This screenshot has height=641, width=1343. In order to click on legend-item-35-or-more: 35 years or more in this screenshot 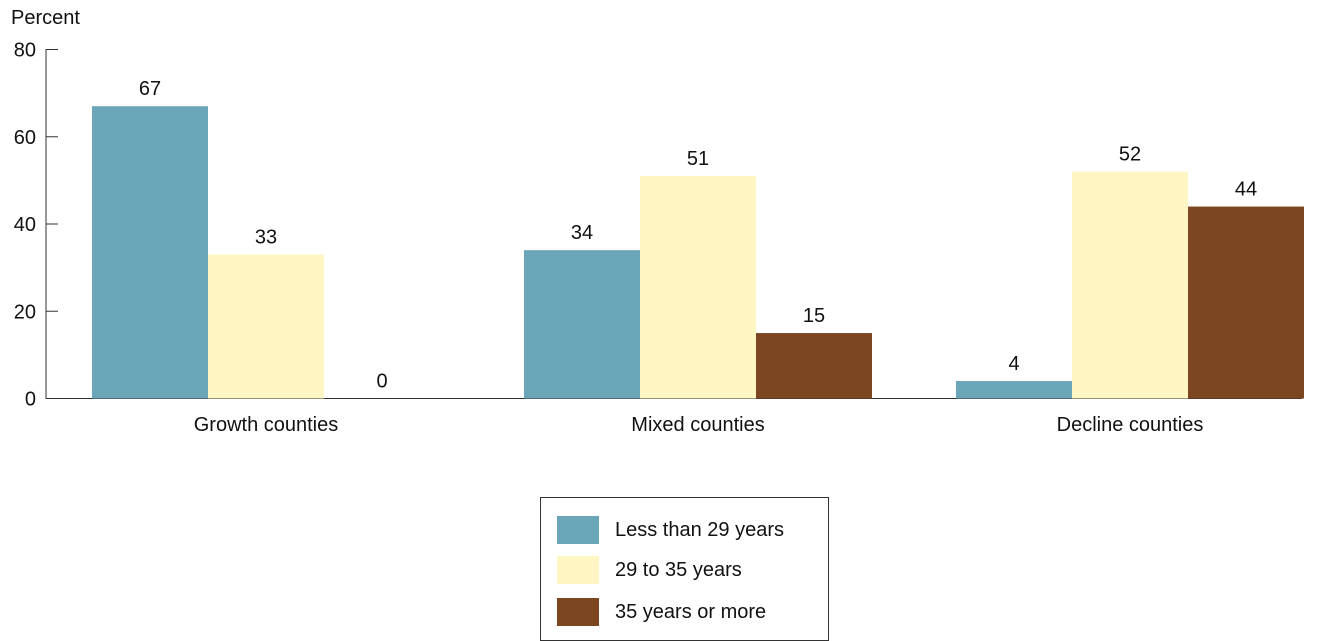, I will do `click(661, 612)`.